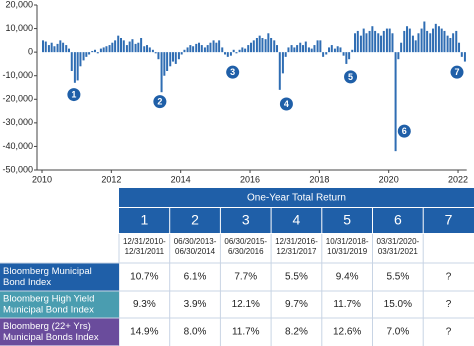  What do you see at coordinates (246, 304) in the screenshot?
I see `cell-value: 12.1%` at bounding box center [246, 304].